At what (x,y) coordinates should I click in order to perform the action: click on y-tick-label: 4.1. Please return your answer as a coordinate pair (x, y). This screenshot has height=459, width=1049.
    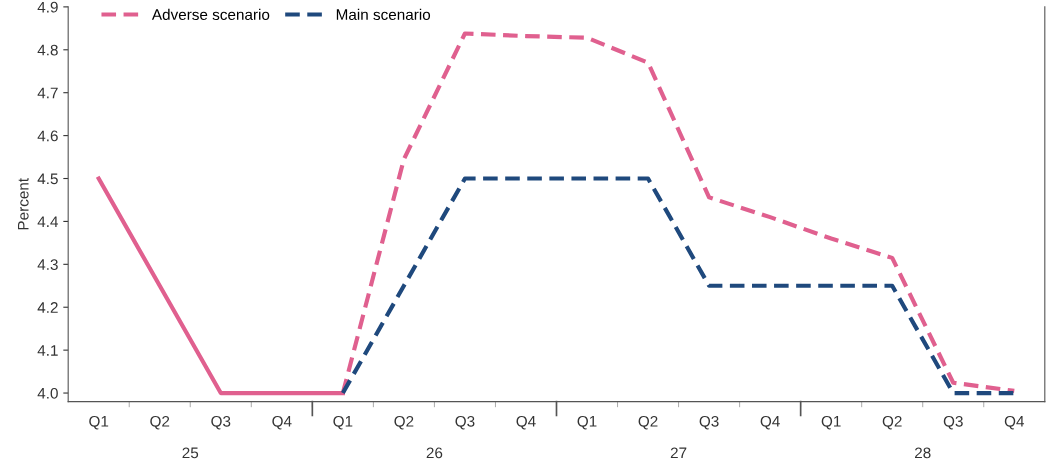
    Looking at the image, I should click on (47, 350).